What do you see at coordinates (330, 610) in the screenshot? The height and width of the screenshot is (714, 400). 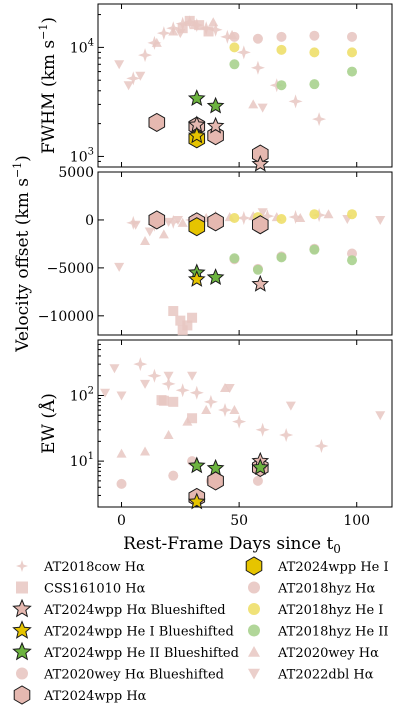 I see `legend-label: AT2018hyz He I` at bounding box center [330, 610].